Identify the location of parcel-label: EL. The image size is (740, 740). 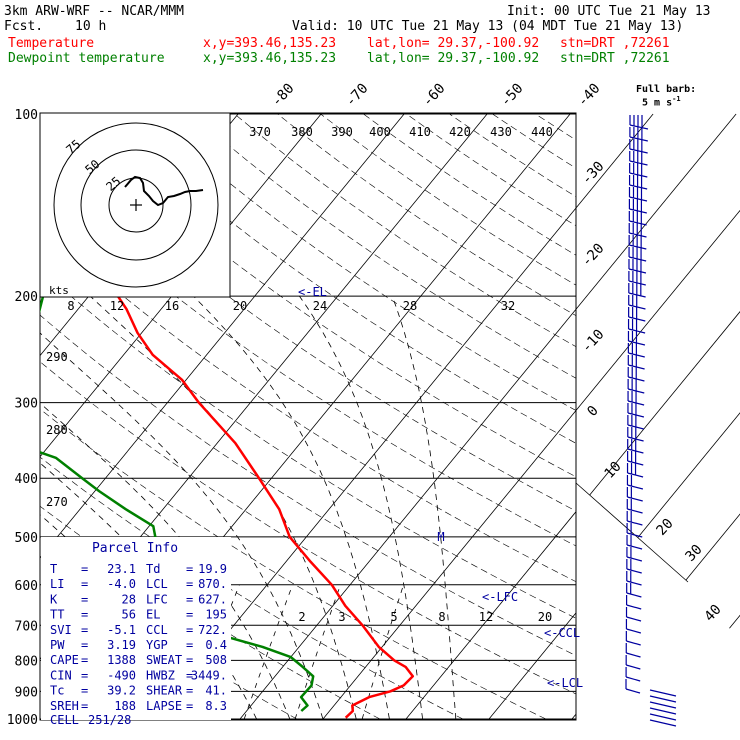
(153, 615).